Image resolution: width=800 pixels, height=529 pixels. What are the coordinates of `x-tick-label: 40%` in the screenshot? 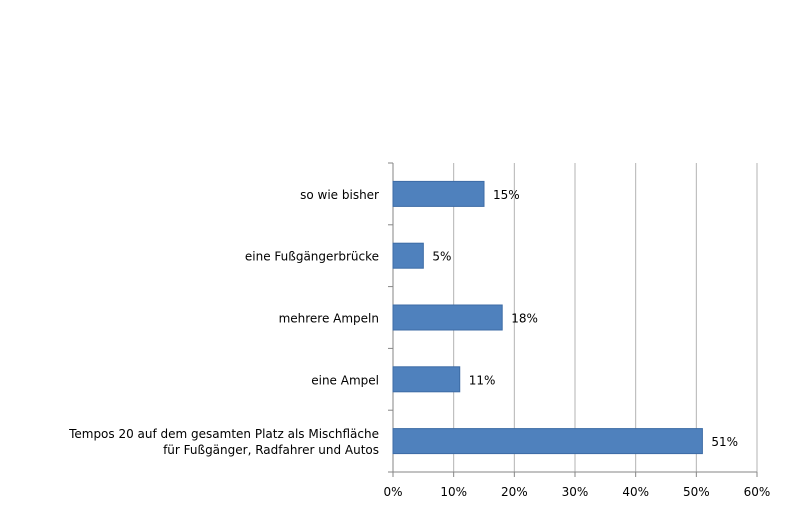 It's located at (635, 492).